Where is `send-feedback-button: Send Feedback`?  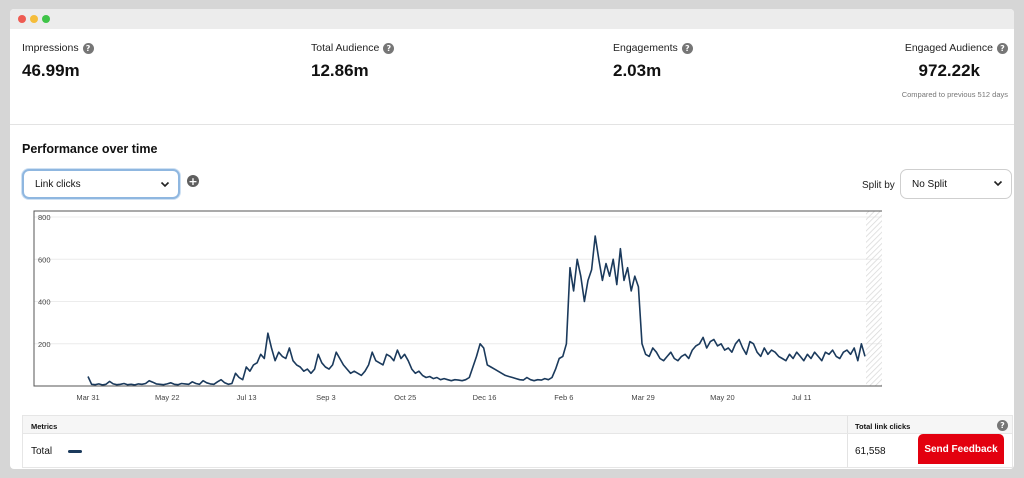 send-feedback-button: Send Feedback is located at coordinates (961, 449).